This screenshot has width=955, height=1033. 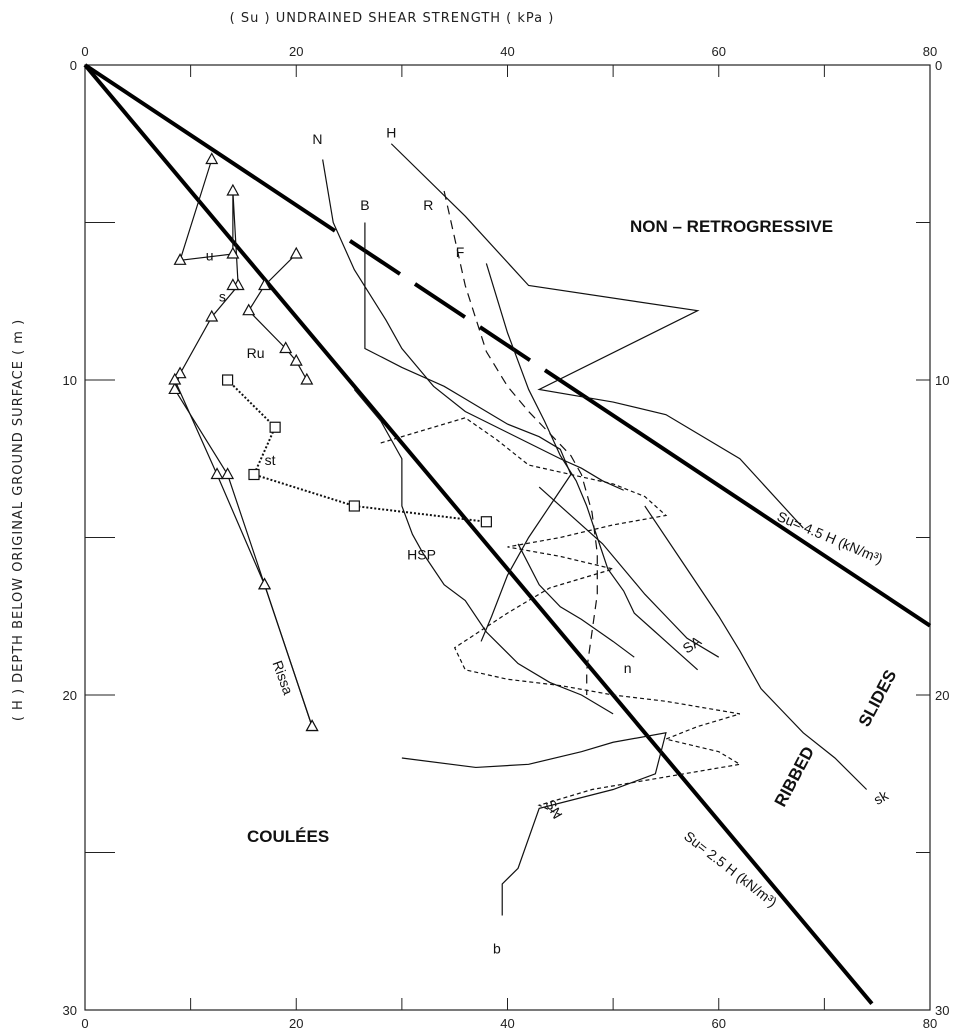 What do you see at coordinates (296, 51) in the screenshot?
I see `x-tick-label-top: 20` at bounding box center [296, 51].